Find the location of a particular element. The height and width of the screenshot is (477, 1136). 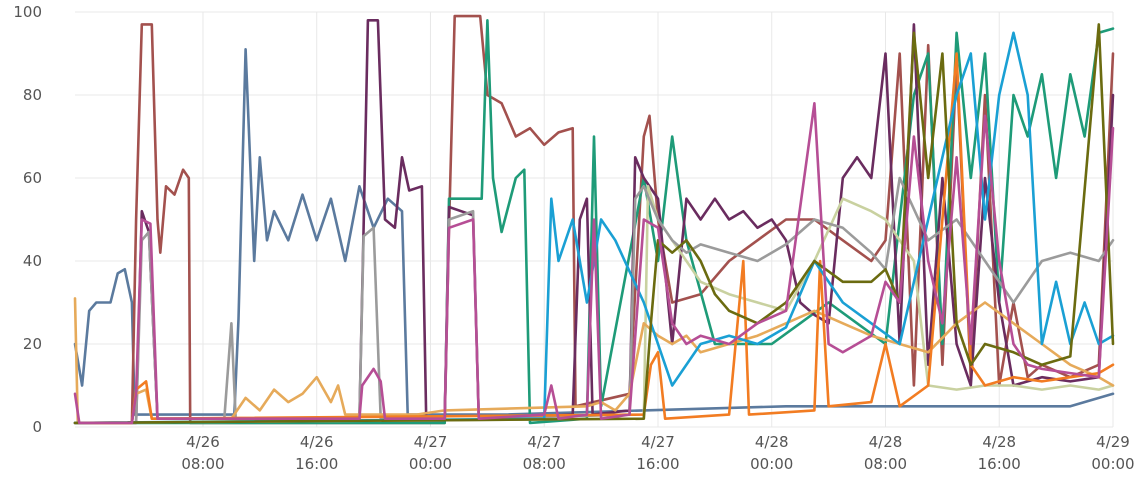

y-tick-label: 40 is located at coordinates (32, 261).